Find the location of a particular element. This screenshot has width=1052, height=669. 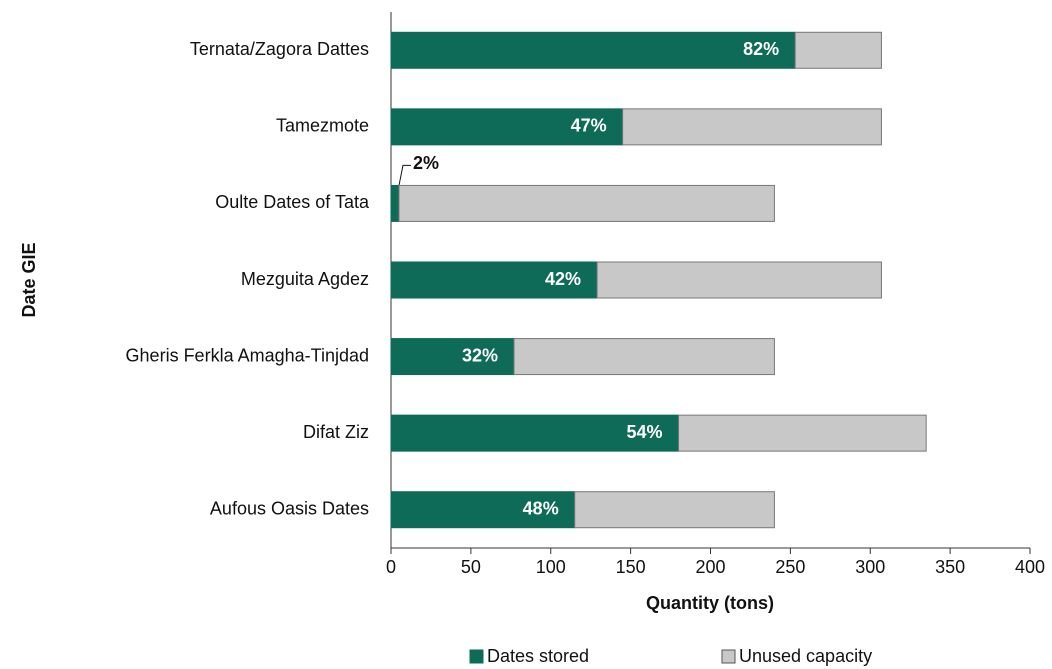

y-tick-label: Gheris Ferkla Amagha-Tinjdad is located at coordinates (247, 355).